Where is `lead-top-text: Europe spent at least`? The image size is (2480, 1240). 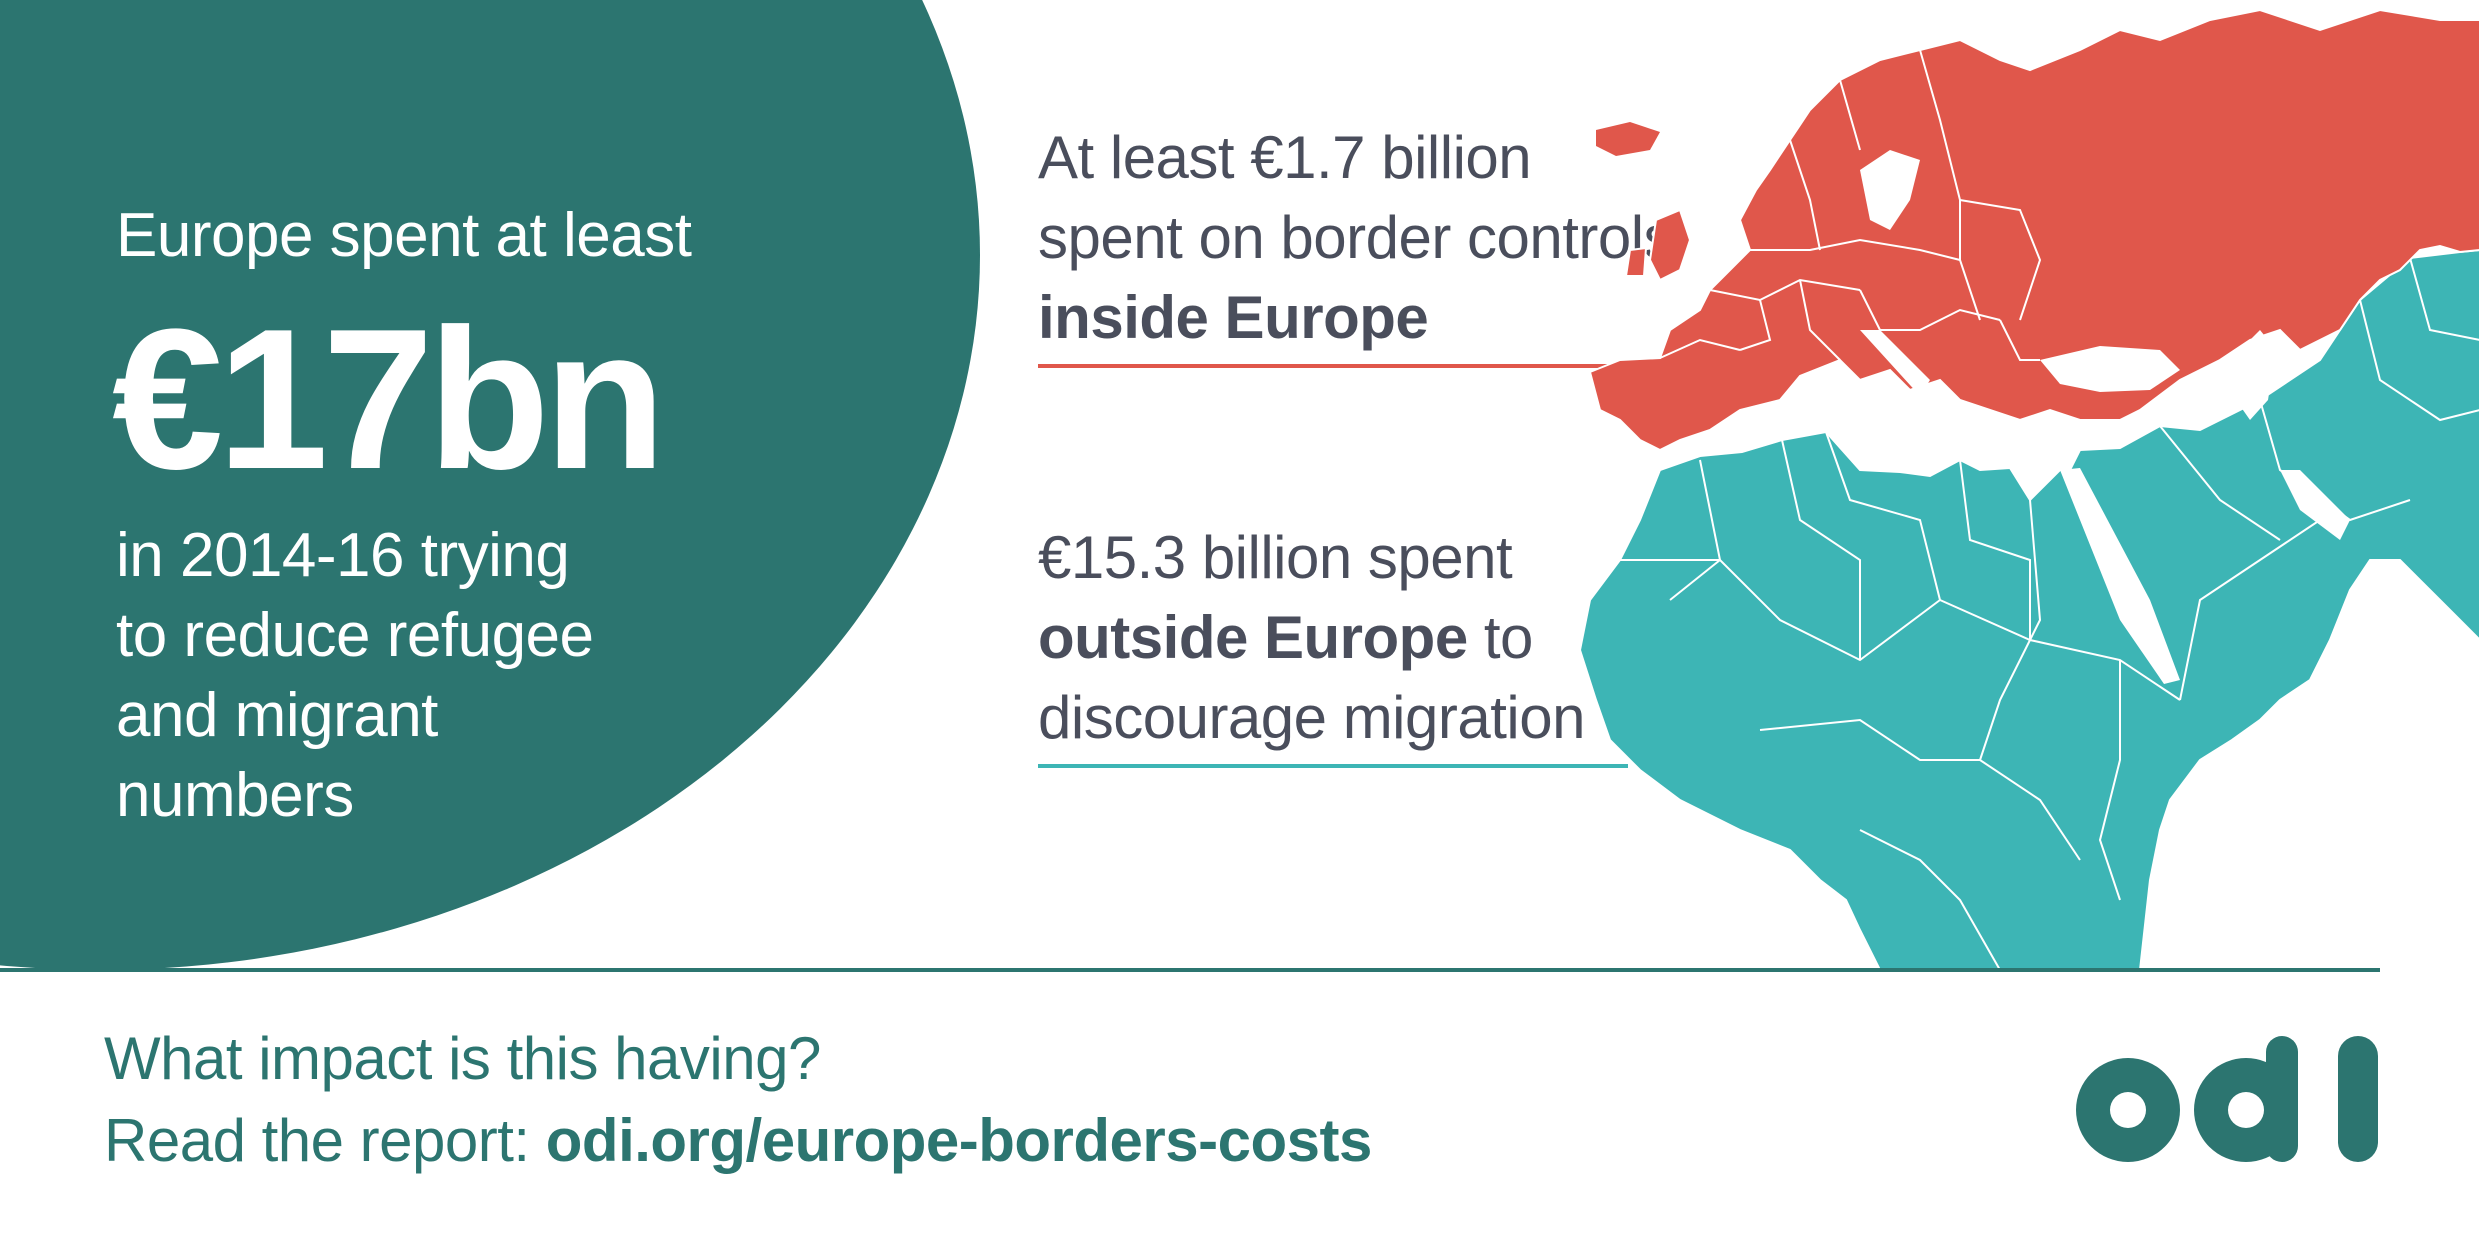
lead-top-text: Europe spent at least is located at coordinates (404, 235).